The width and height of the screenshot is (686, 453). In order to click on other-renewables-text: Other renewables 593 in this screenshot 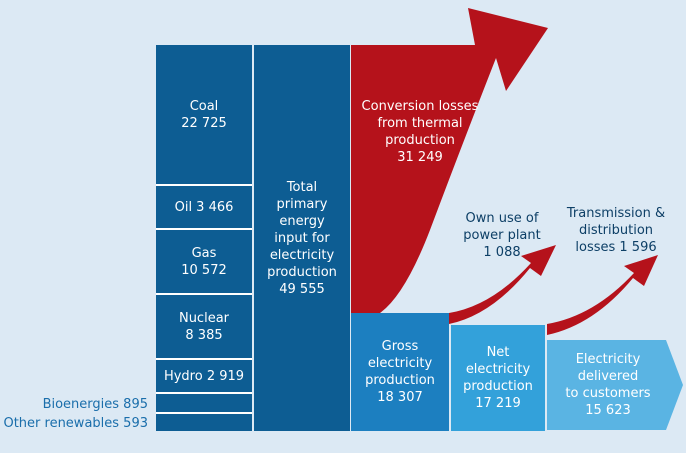, I will do `click(75, 423)`.